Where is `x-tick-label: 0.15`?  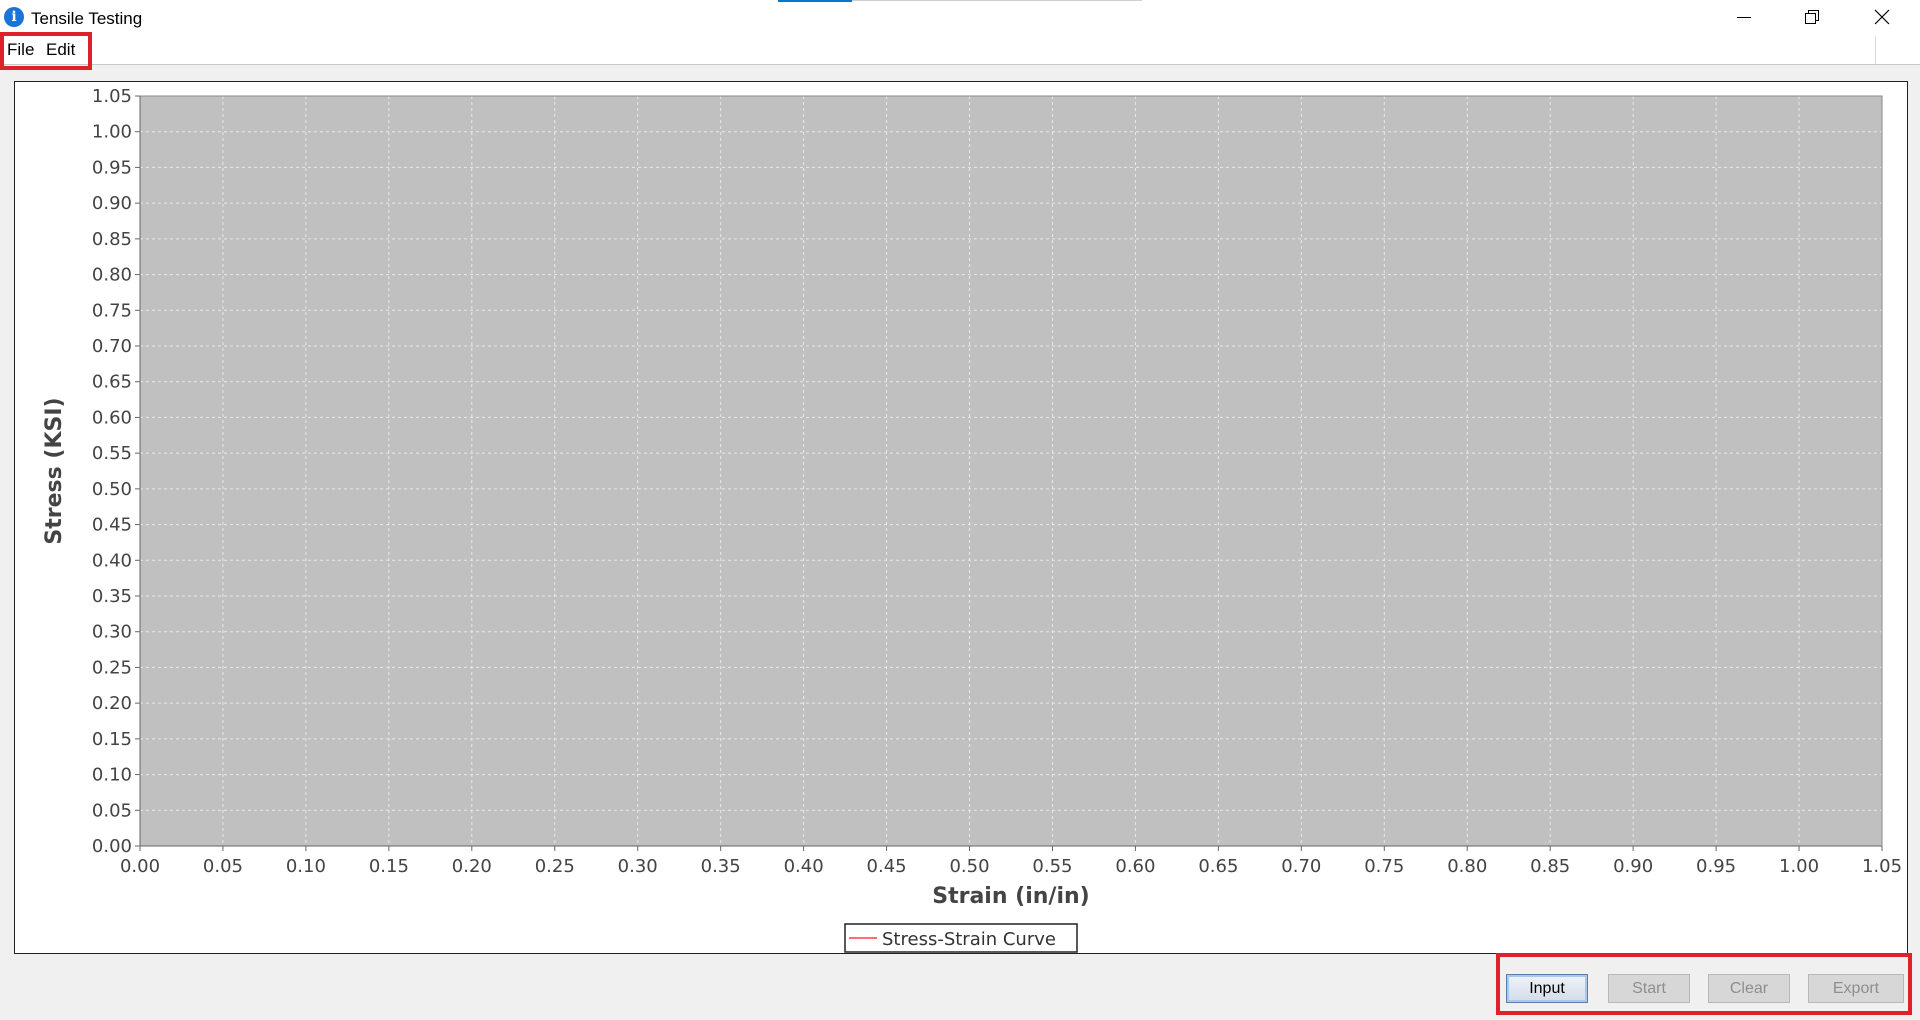
x-tick-label: 0.15 is located at coordinates (389, 866).